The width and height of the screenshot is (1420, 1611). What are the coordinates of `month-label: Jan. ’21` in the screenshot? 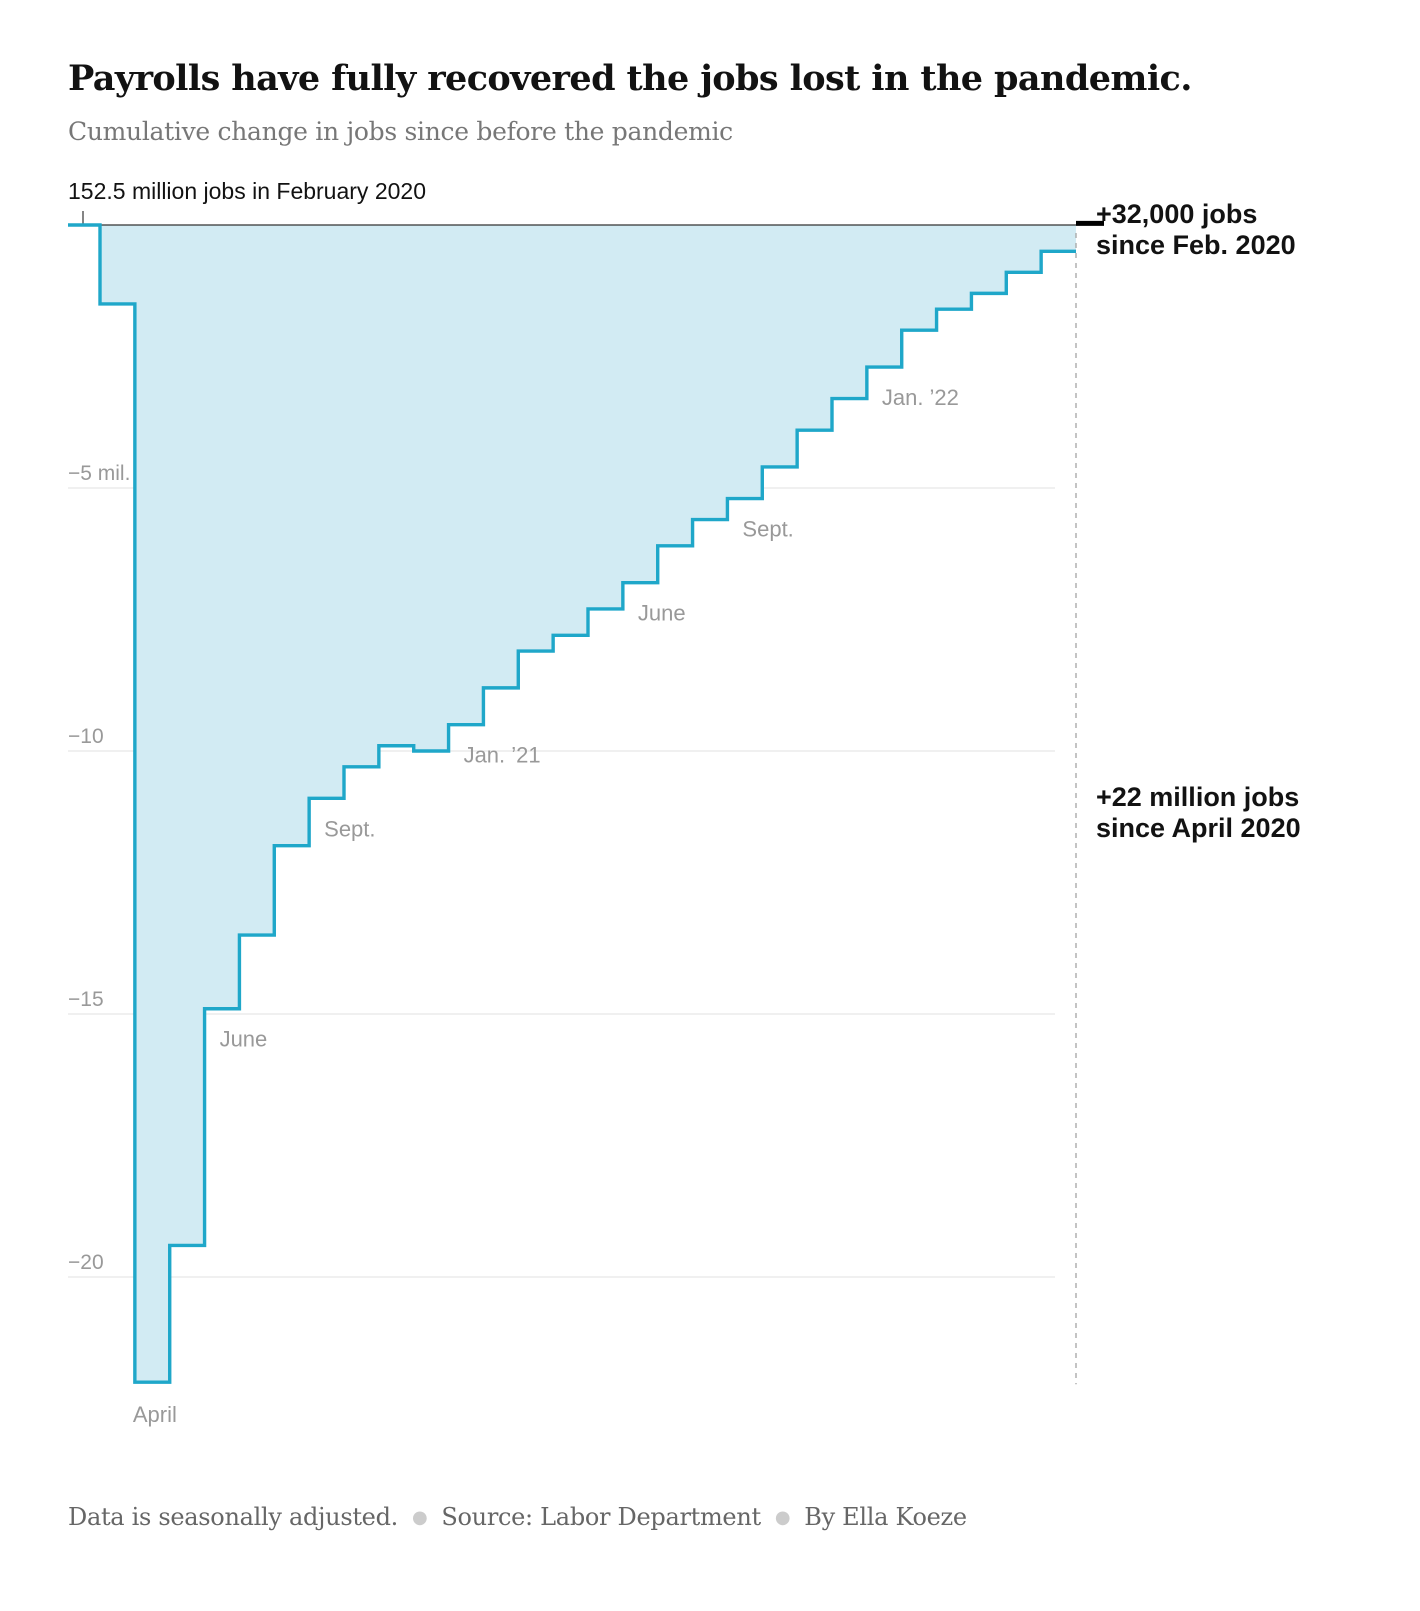 It's located at (502, 755).